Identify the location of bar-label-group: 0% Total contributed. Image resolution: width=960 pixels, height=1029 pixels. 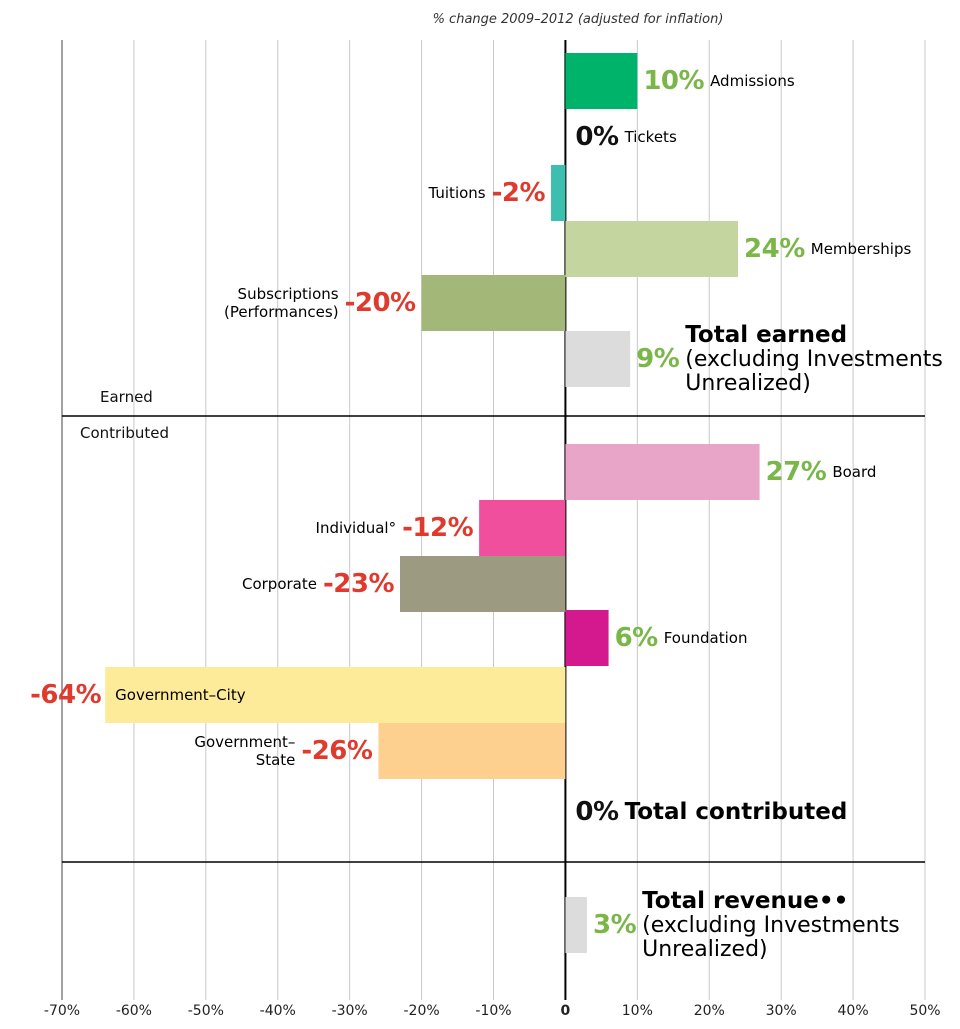
(711, 812).